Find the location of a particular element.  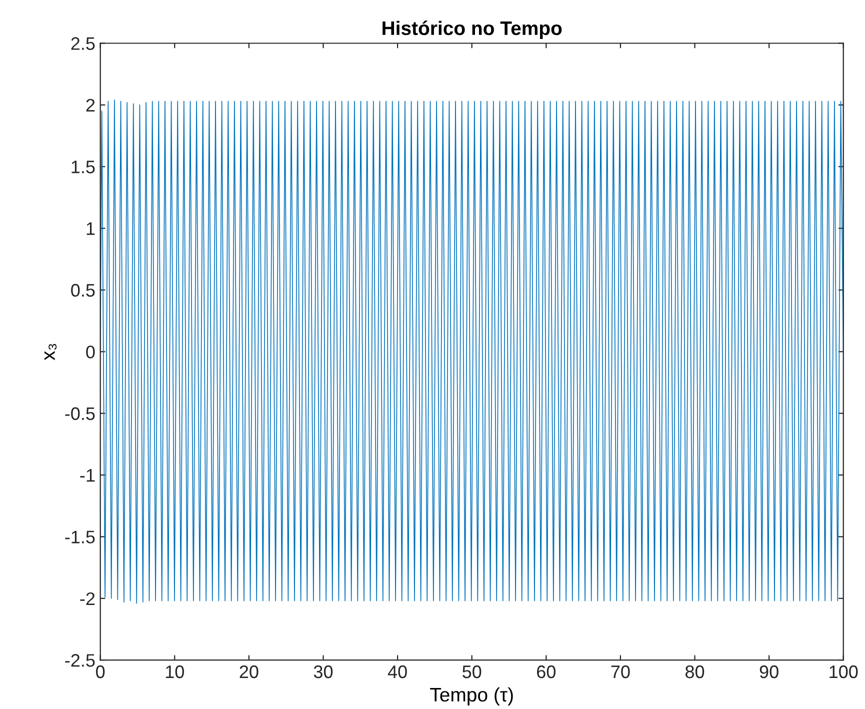

y-tick-label: -1 is located at coordinates (87, 475).